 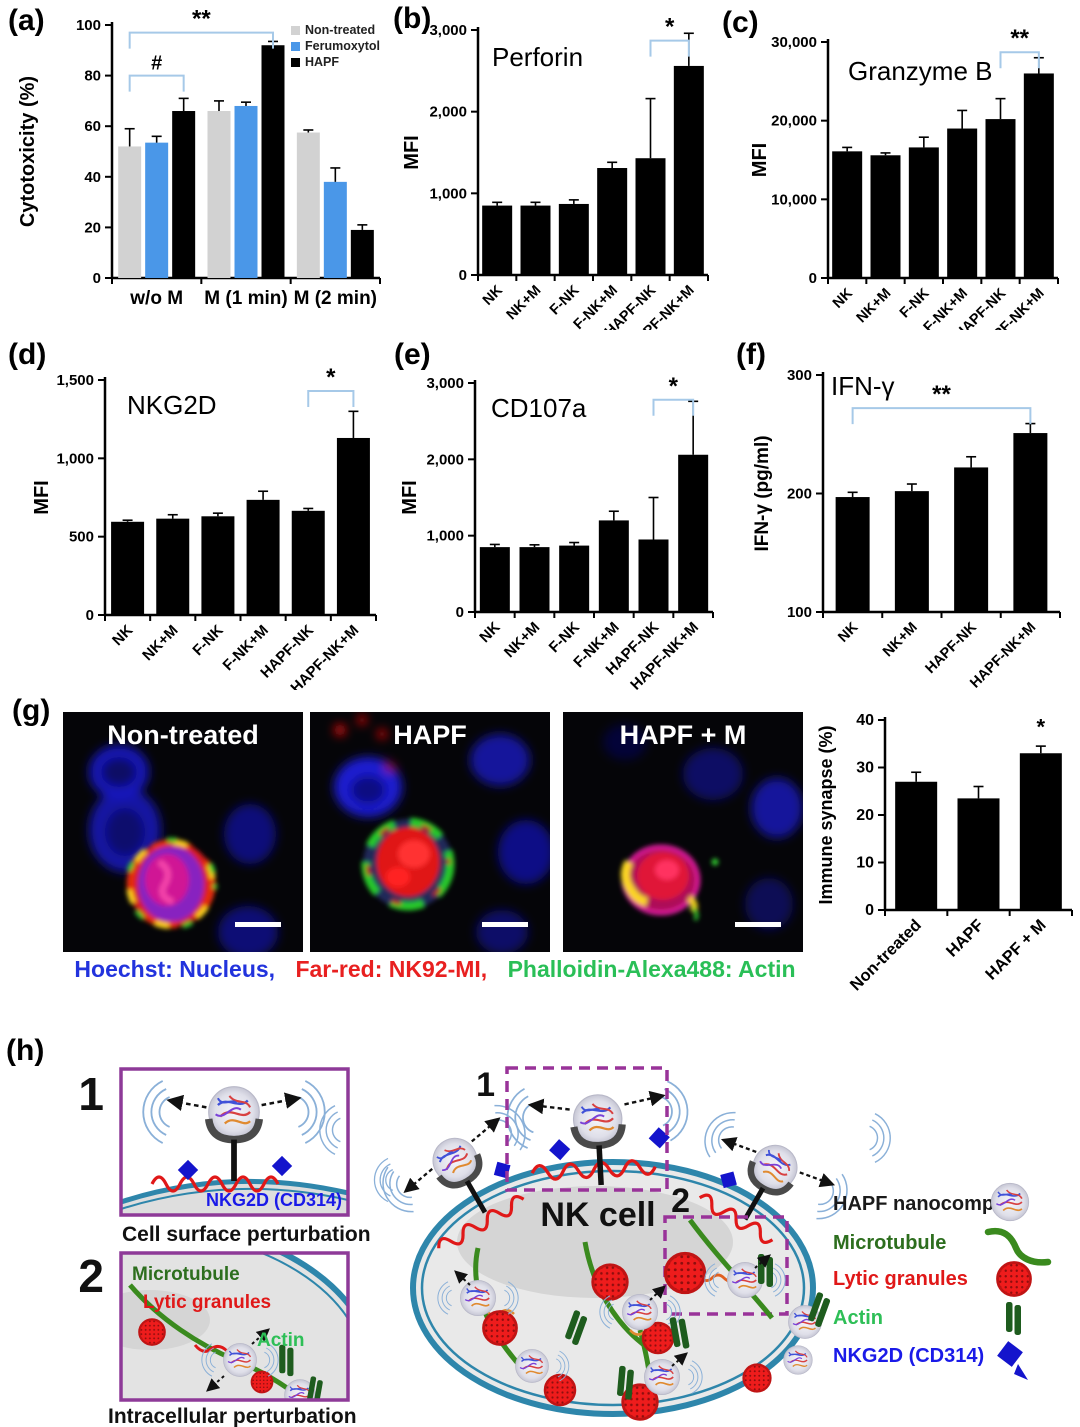 I want to click on membrane-nanocomplex-left, so click(x=454, y=1172).